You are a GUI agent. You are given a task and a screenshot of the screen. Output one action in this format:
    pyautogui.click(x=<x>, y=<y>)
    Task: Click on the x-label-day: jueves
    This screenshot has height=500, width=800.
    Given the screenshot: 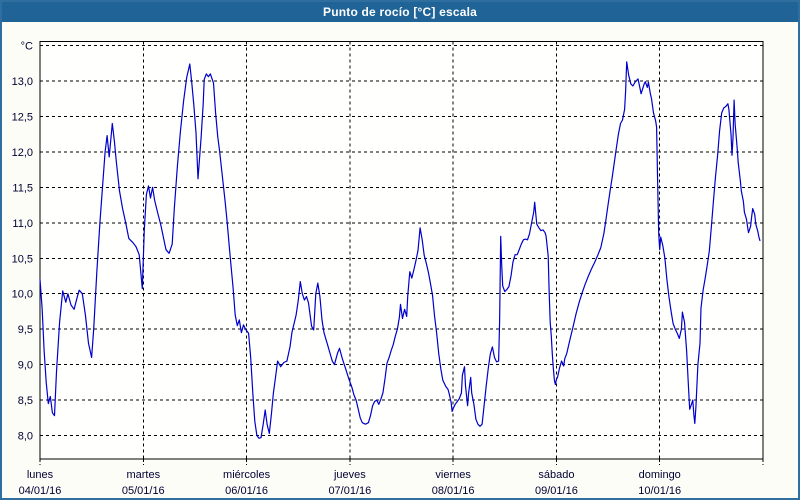 What is the action you would take?
    pyautogui.click(x=349, y=475)
    